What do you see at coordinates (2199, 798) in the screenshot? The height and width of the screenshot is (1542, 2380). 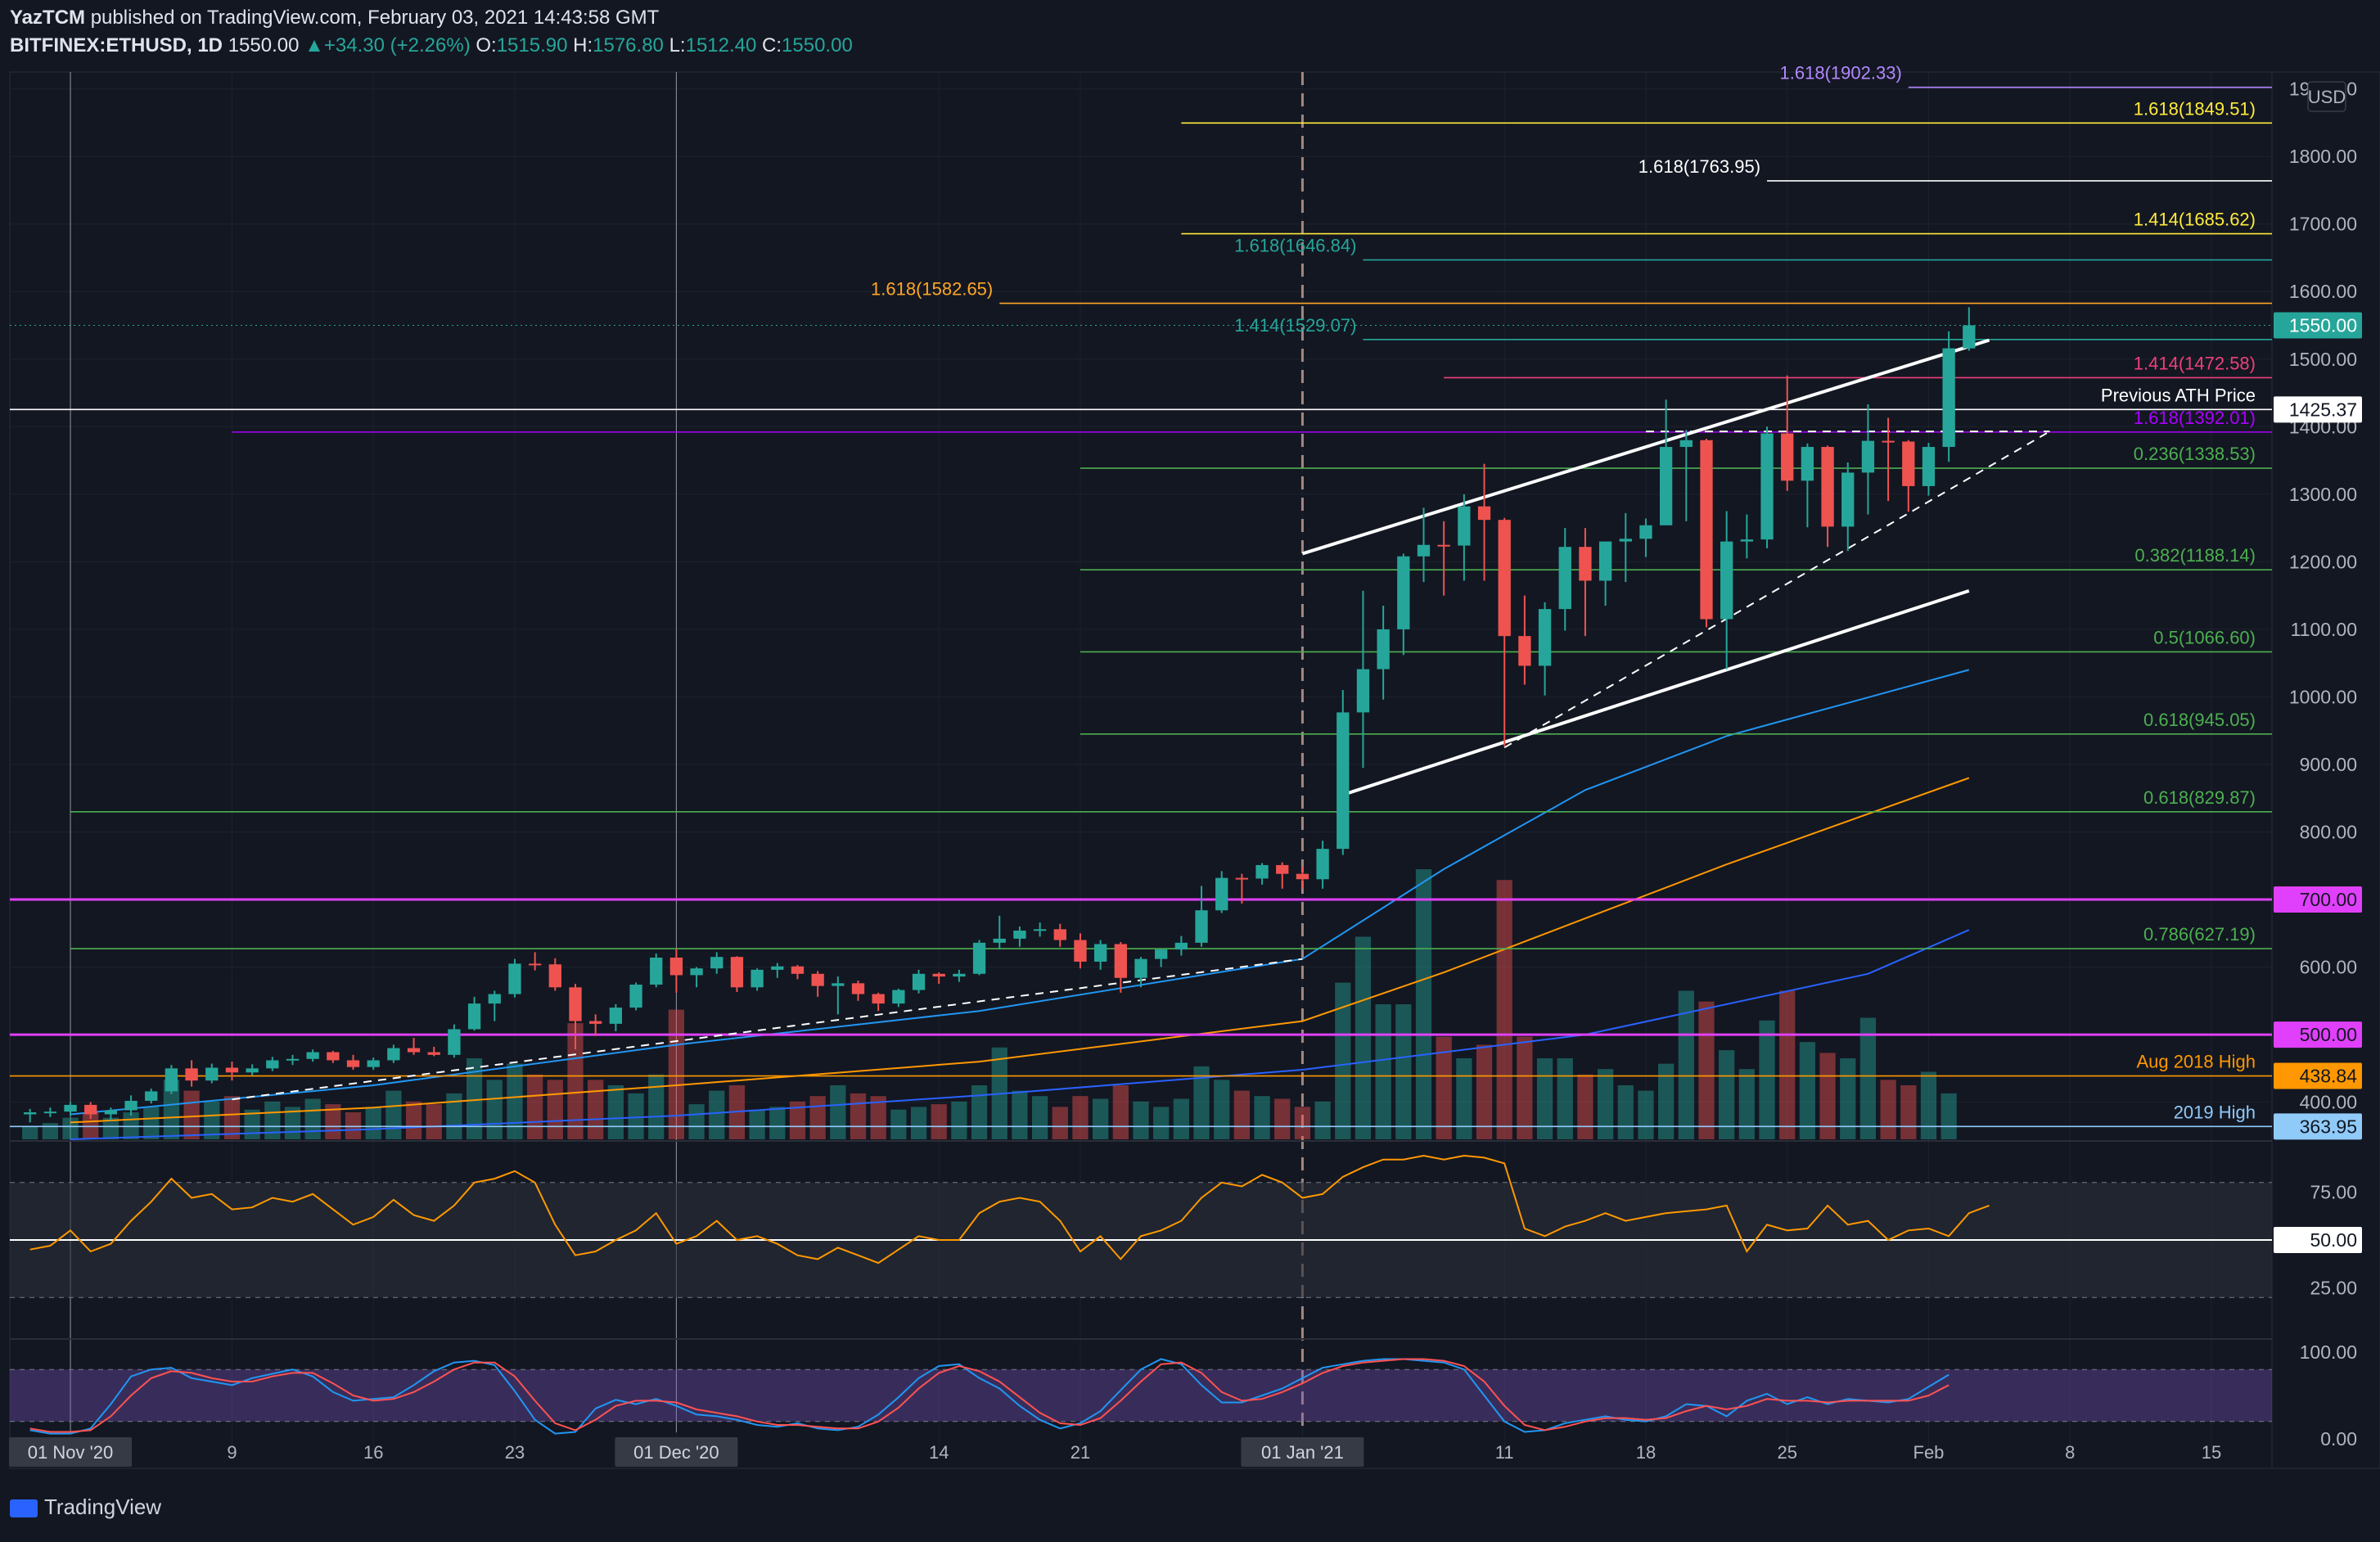 I see `level-label: 0.618(829.87)` at bounding box center [2199, 798].